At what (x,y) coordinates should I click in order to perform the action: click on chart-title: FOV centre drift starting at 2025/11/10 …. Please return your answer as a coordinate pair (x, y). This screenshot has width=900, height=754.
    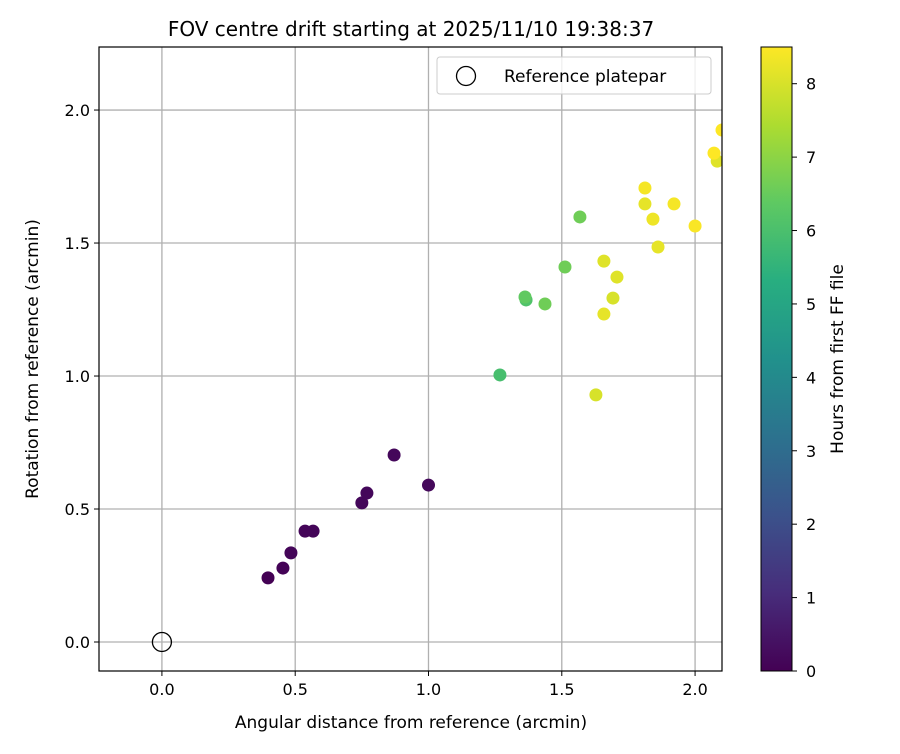
    Looking at the image, I should click on (411, 29).